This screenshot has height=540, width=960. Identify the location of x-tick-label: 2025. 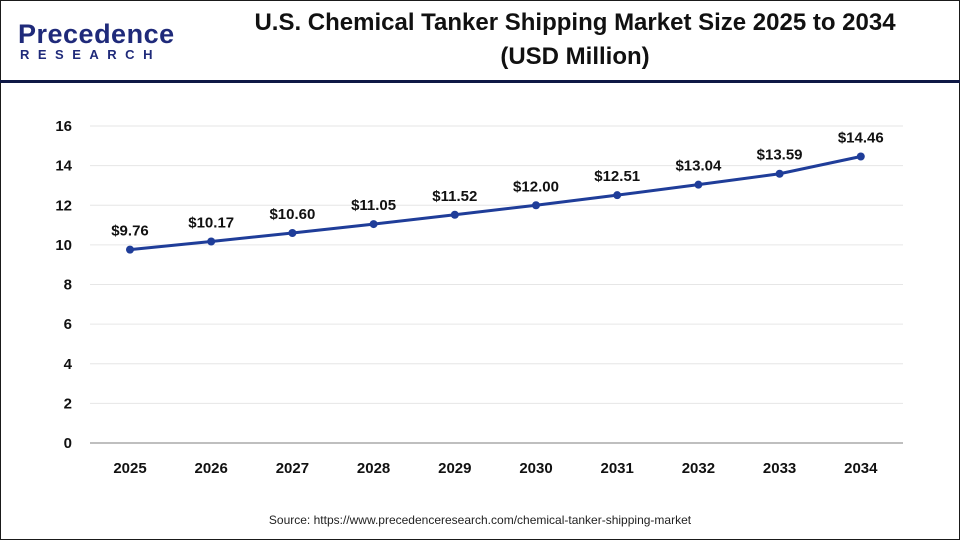
(129, 468).